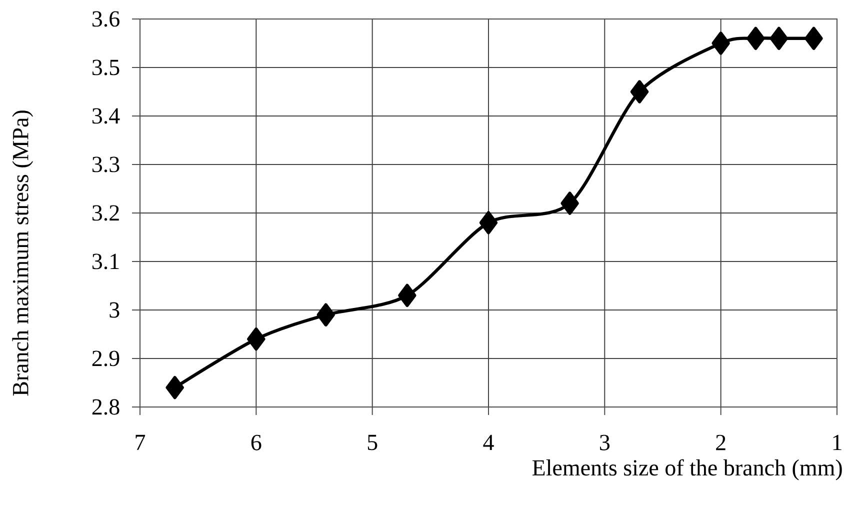 This screenshot has height=517, width=850. What do you see at coordinates (106, 116) in the screenshot?
I see `y-tick-label: 3.4` at bounding box center [106, 116].